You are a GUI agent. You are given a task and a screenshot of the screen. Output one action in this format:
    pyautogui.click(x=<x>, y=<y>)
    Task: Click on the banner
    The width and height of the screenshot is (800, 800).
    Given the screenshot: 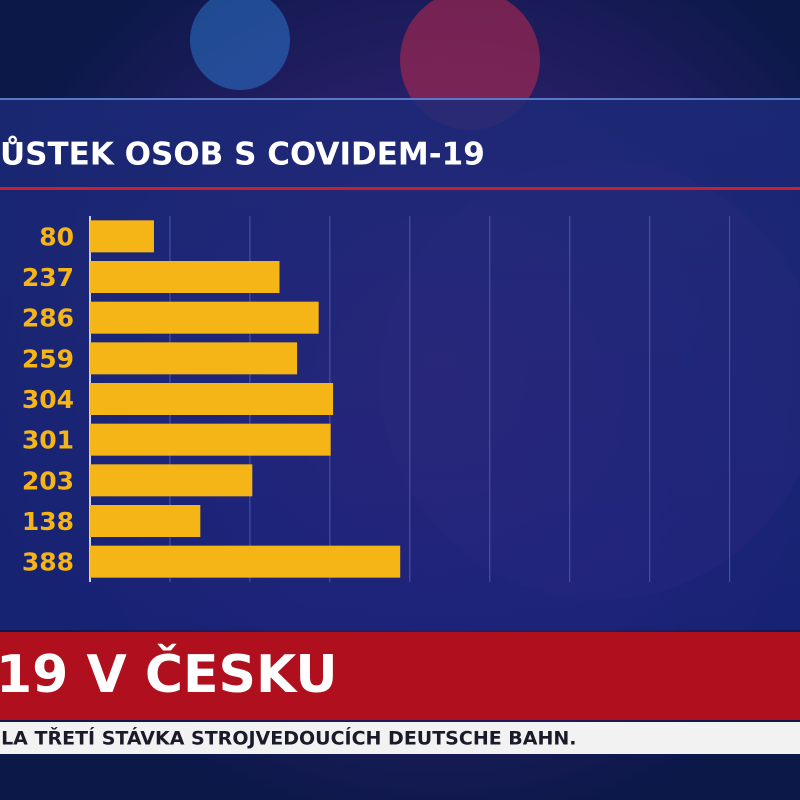 What is the action you would take?
    pyautogui.click(x=400, y=676)
    